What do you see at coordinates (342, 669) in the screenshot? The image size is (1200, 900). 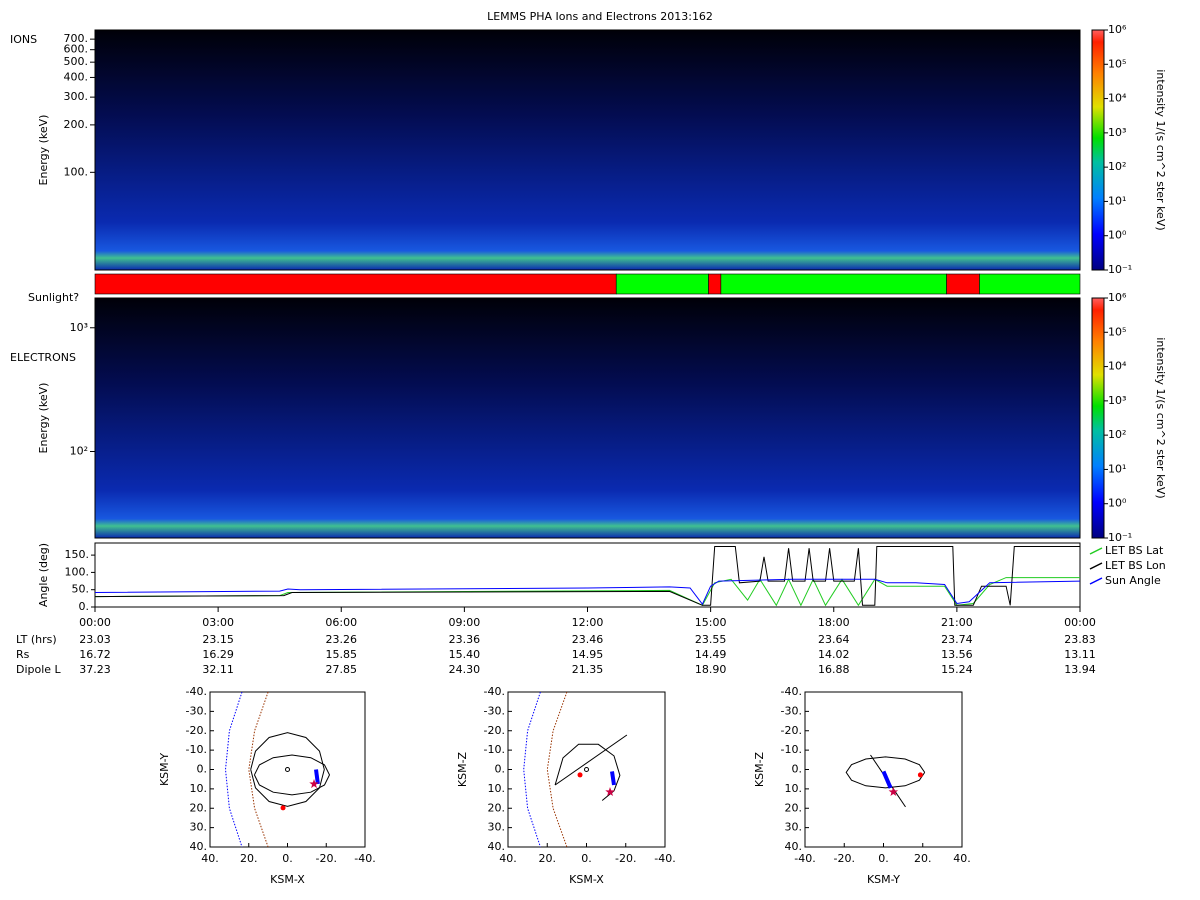 I see `ephemeris-value: 27.85` at bounding box center [342, 669].